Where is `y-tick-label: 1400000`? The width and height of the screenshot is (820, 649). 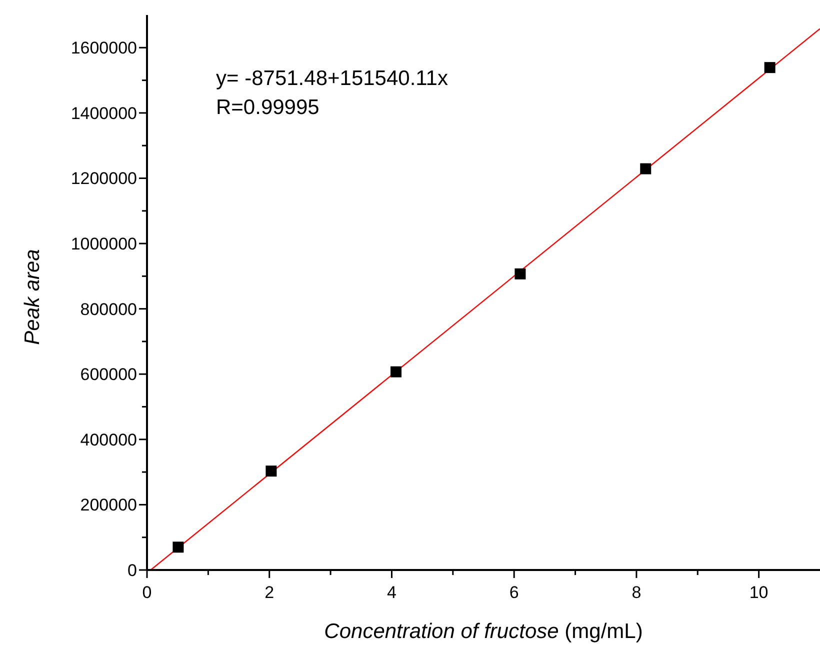 y-tick-label: 1400000 is located at coordinates (103, 113).